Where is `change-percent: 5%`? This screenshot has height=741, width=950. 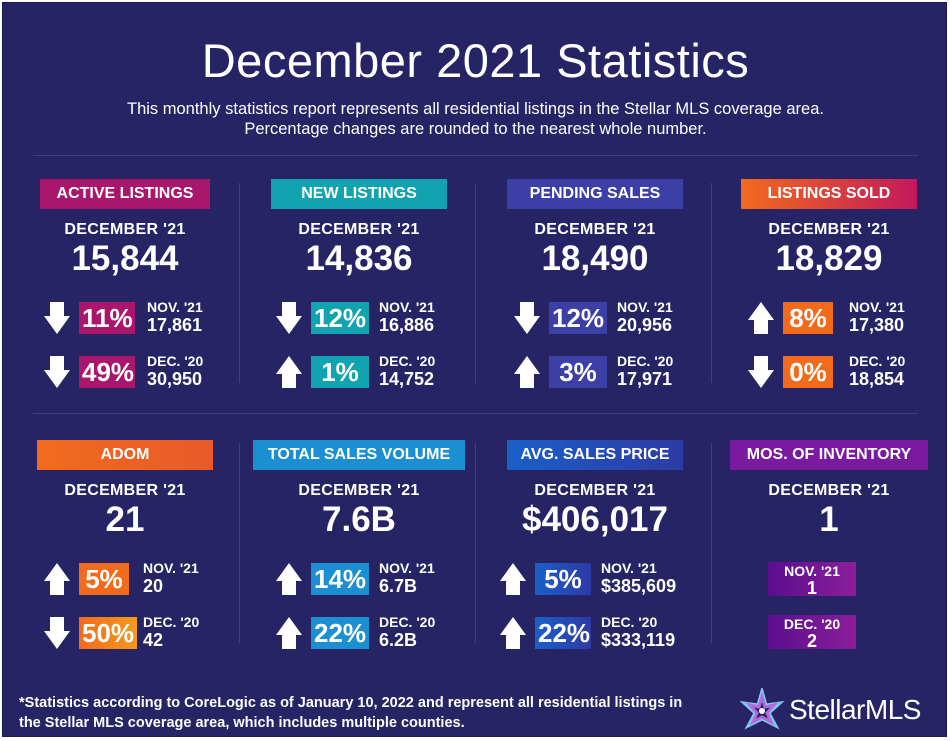 change-percent: 5% is located at coordinates (104, 579).